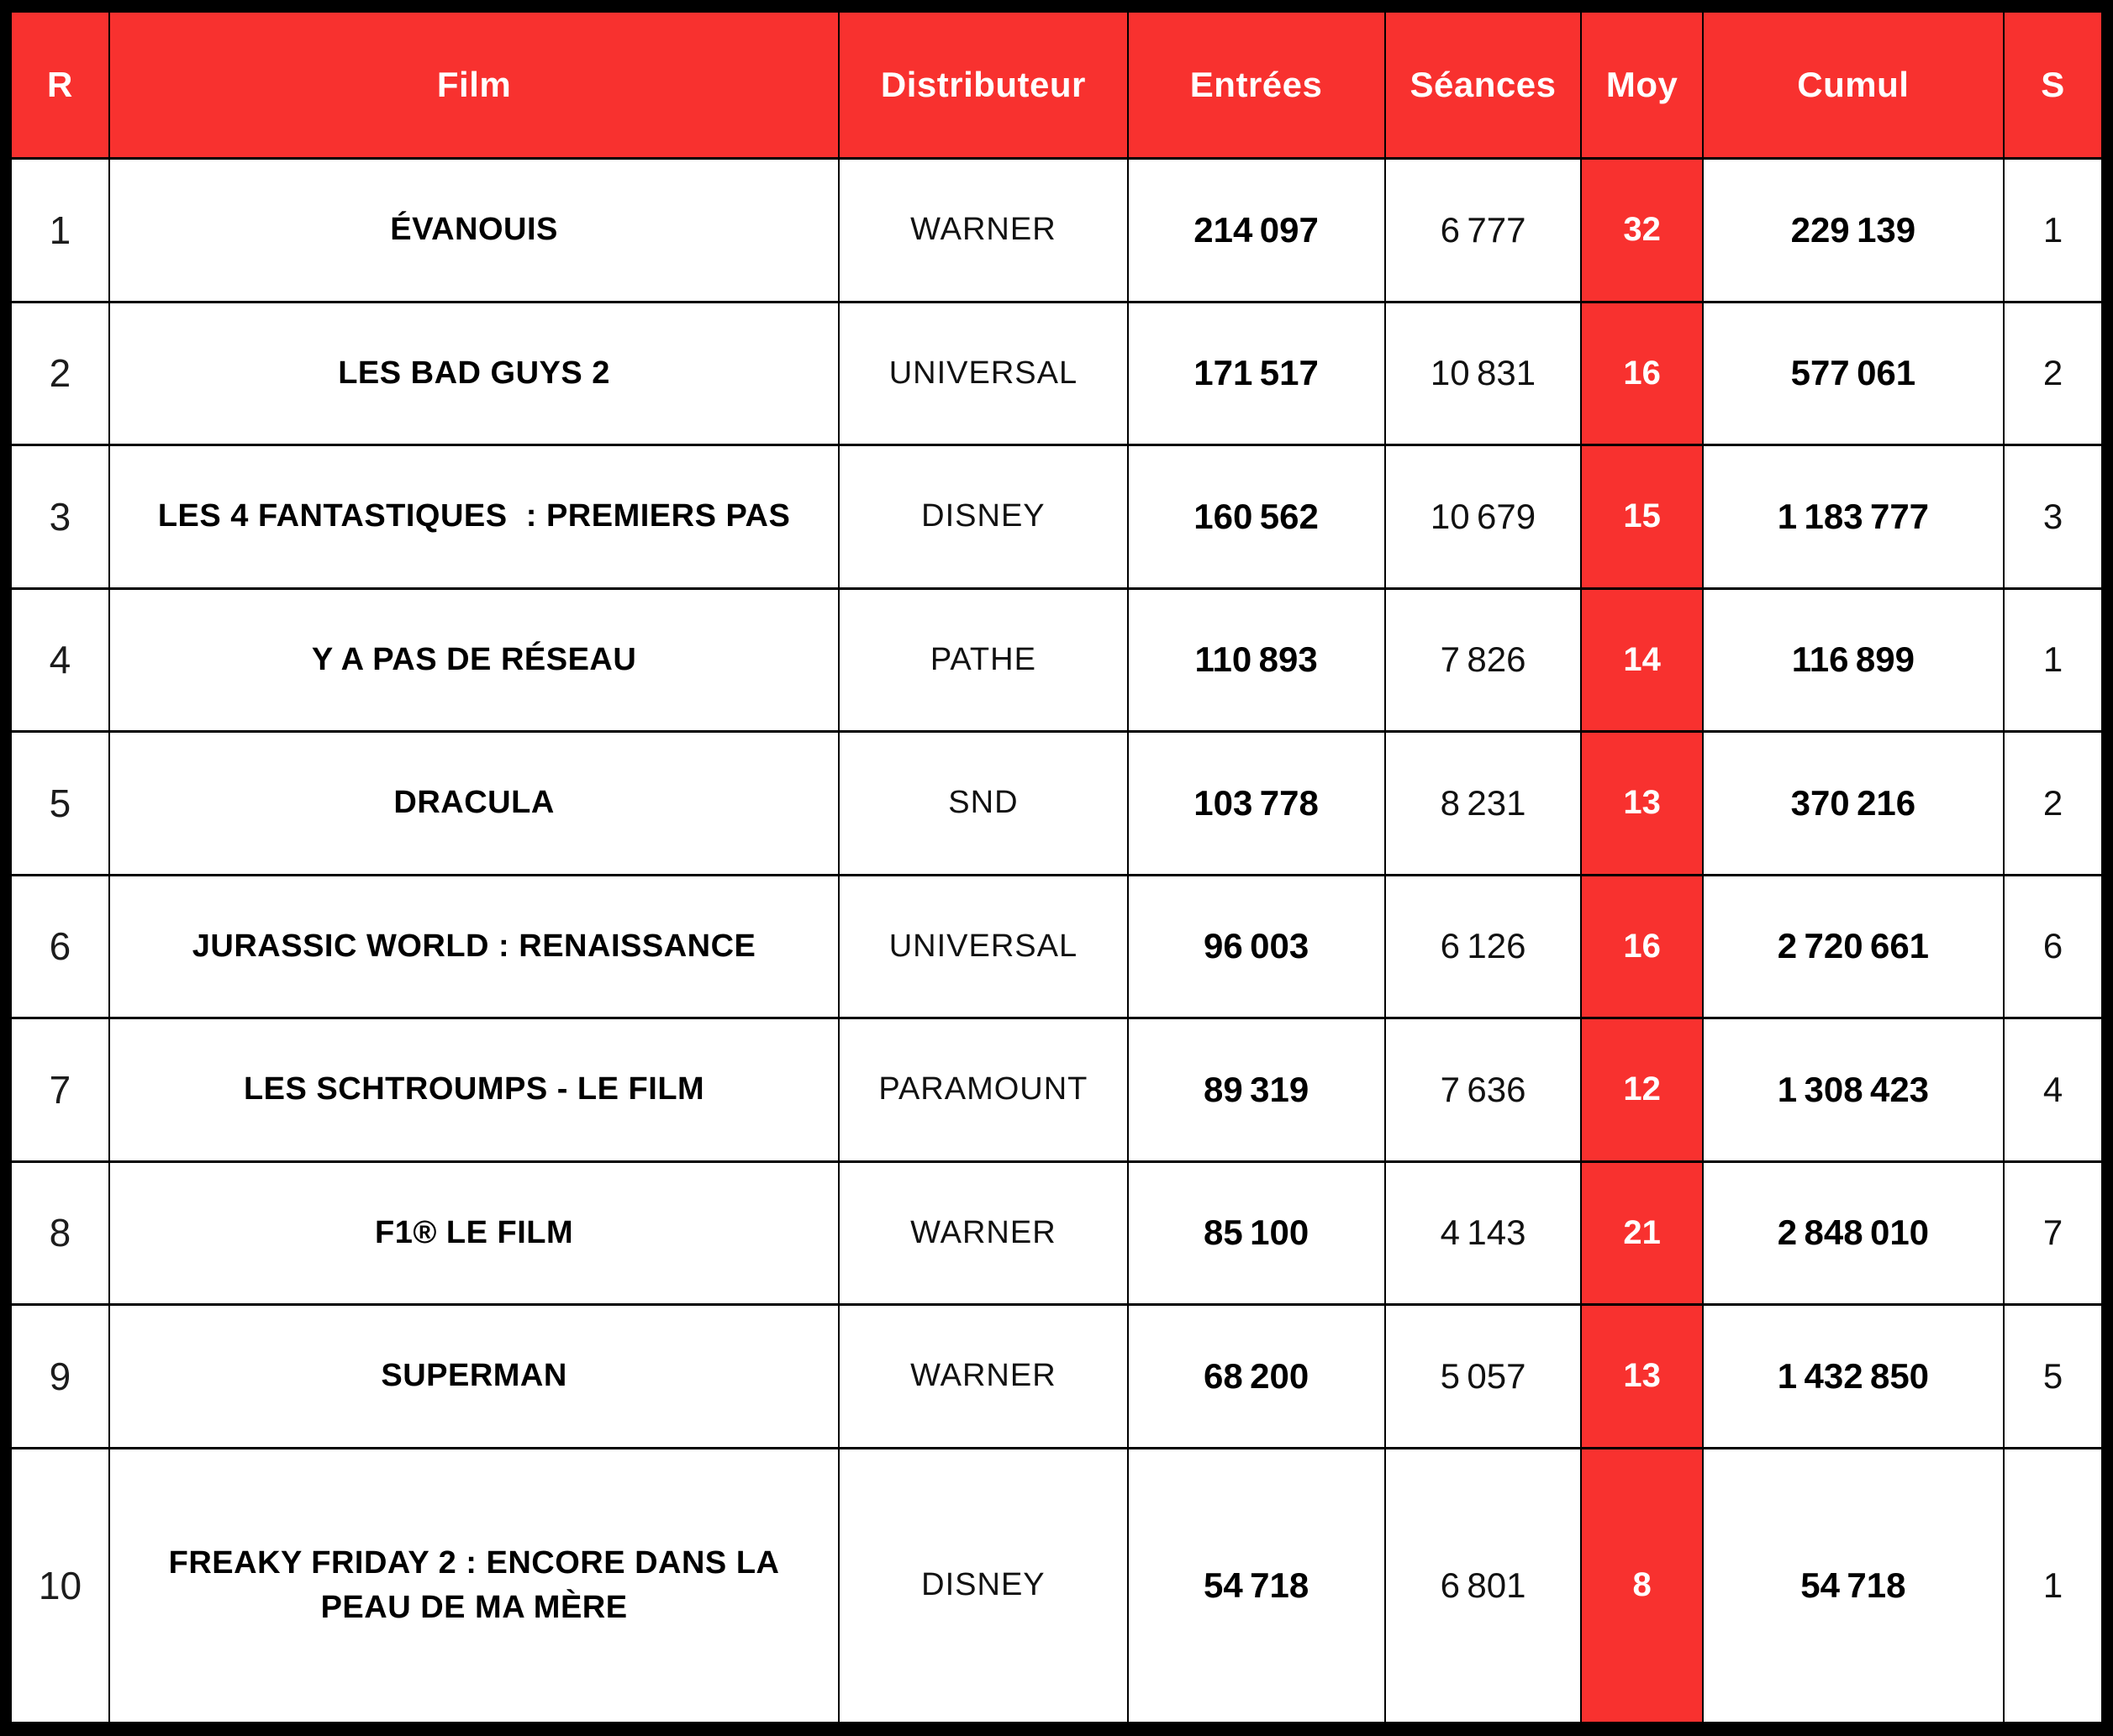 This screenshot has height=1736, width=2113. Describe the element at coordinates (1853, 230) in the screenshot. I see `cumulative-count: 229 139` at that location.